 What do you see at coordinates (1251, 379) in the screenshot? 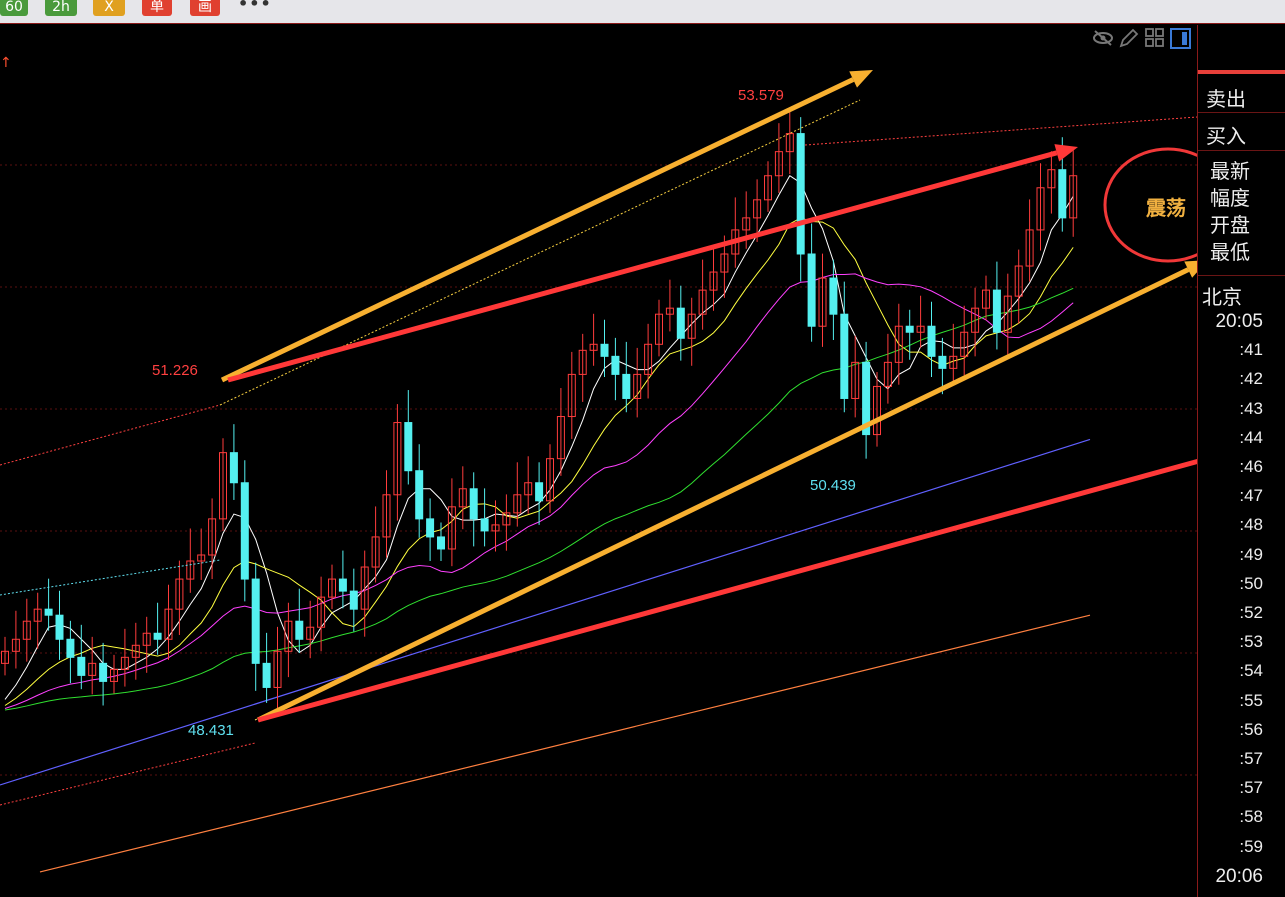
I see `time-tick: :42` at bounding box center [1251, 379].